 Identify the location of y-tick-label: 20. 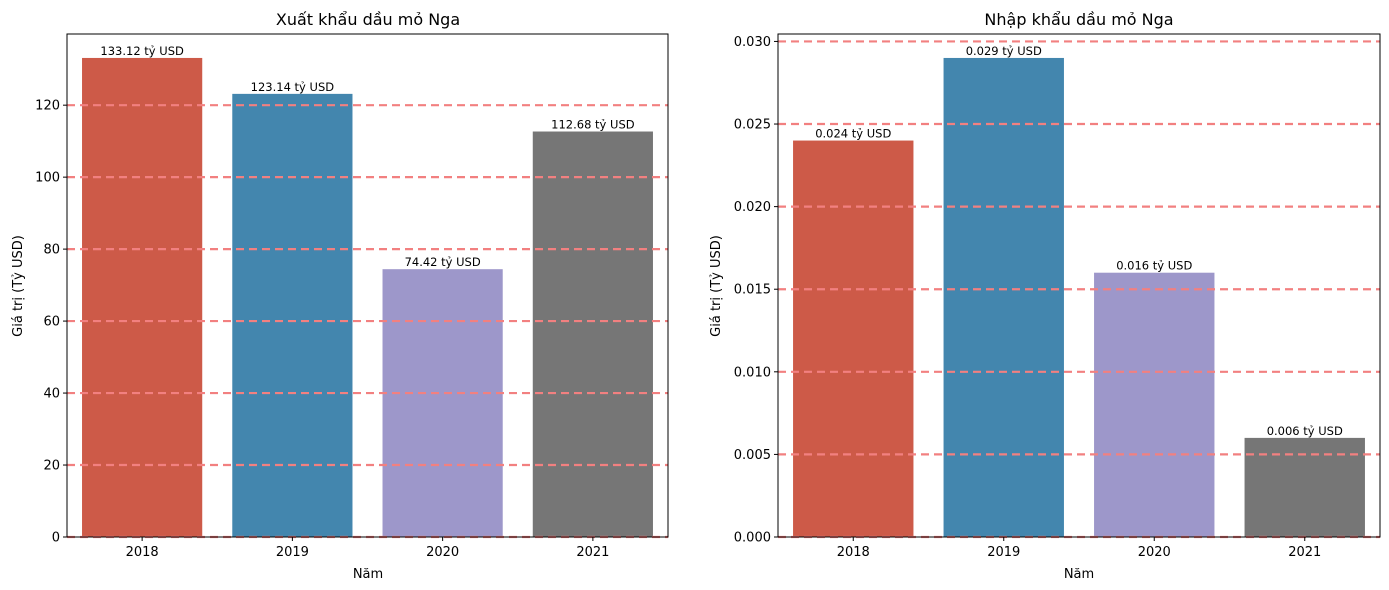
(51, 466).